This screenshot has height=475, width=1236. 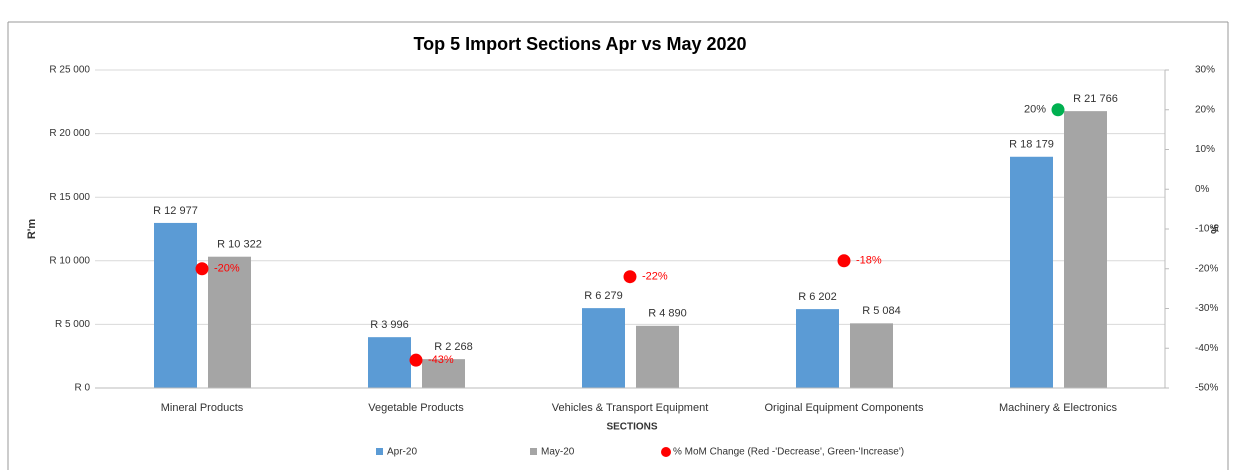 What do you see at coordinates (1214, 229) in the screenshot?
I see `y2-axis-label: %` at bounding box center [1214, 229].